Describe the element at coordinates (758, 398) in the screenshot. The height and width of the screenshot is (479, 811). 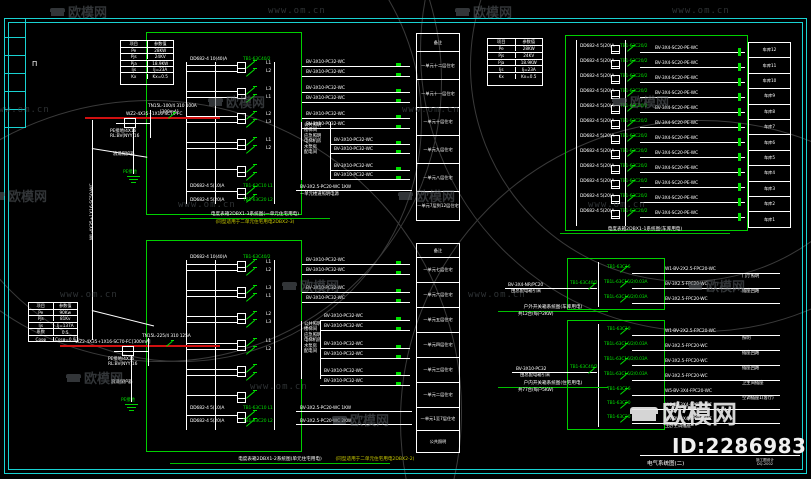
I see `shop-b-feeder-note: 空调插座1(客厅)` at that location.